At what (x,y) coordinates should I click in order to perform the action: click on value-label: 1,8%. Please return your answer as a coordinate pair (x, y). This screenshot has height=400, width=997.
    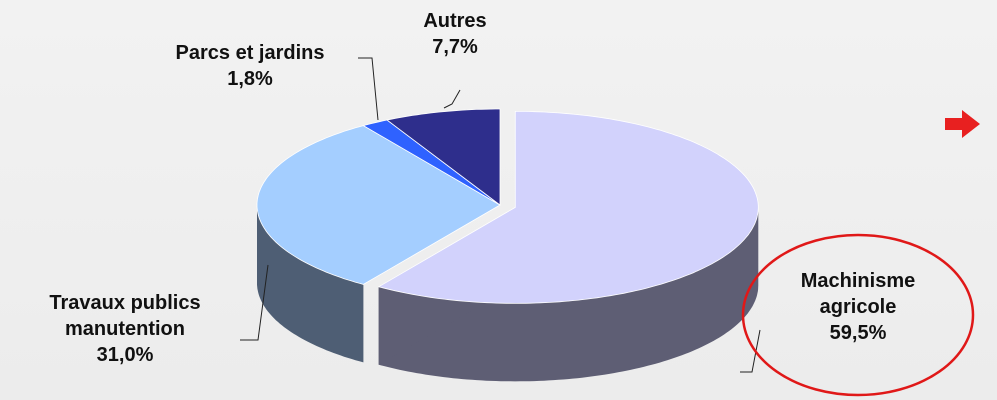
    Looking at the image, I should click on (250, 79).